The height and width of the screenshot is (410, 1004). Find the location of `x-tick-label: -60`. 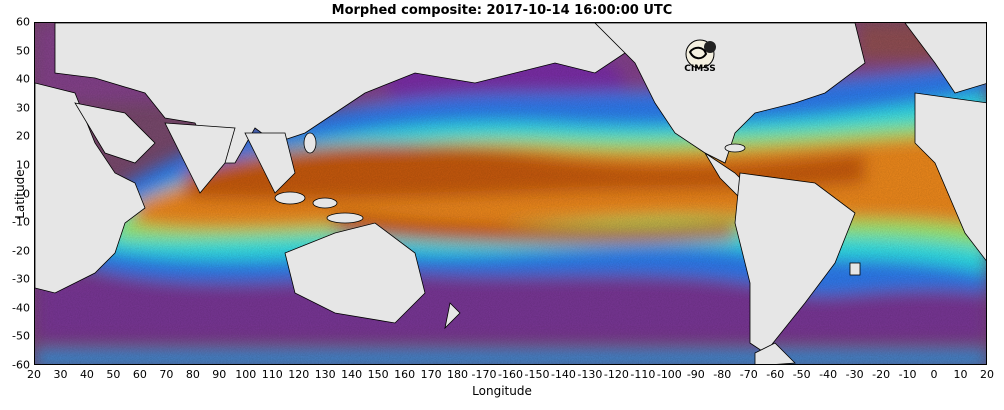

x-tick-label: -60 is located at coordinates (775, 374).